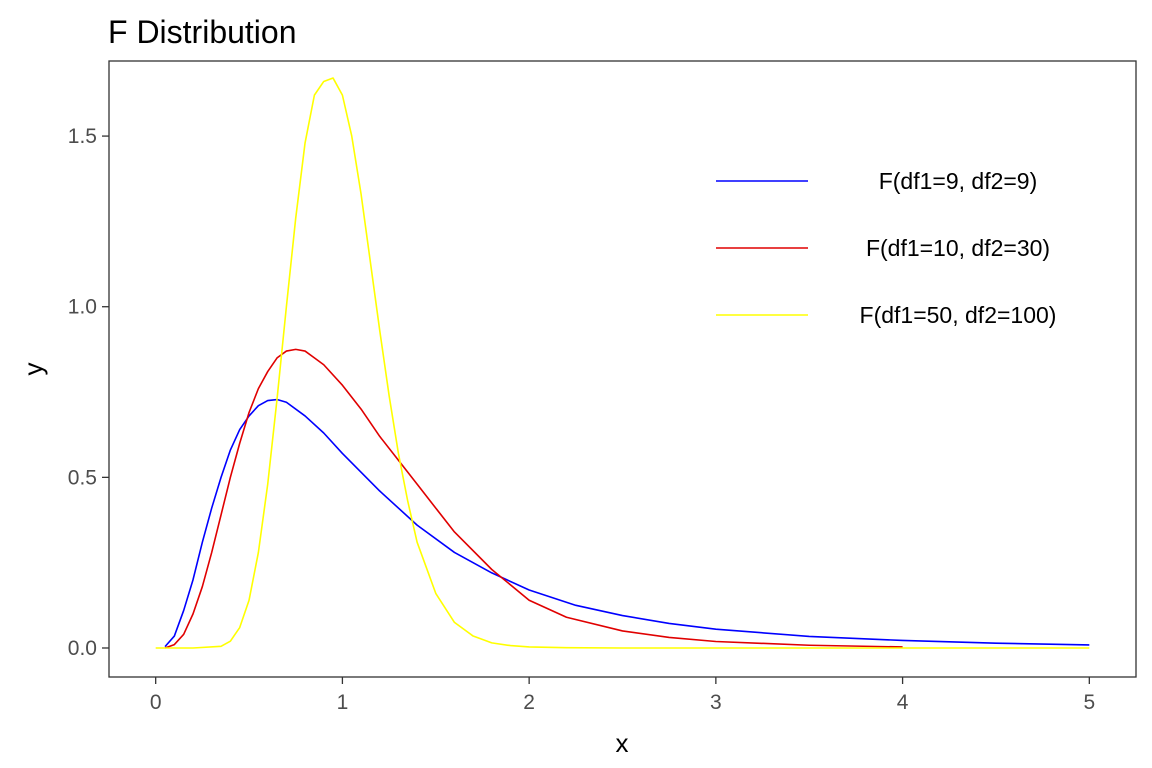 The width and height of the screenshot is (1152, 768). What do you see at coordinates (958, 315) in the screenshot?
I see `legend-label-3: F(df1=50, df2=100)` at bounding box center [958, 315].